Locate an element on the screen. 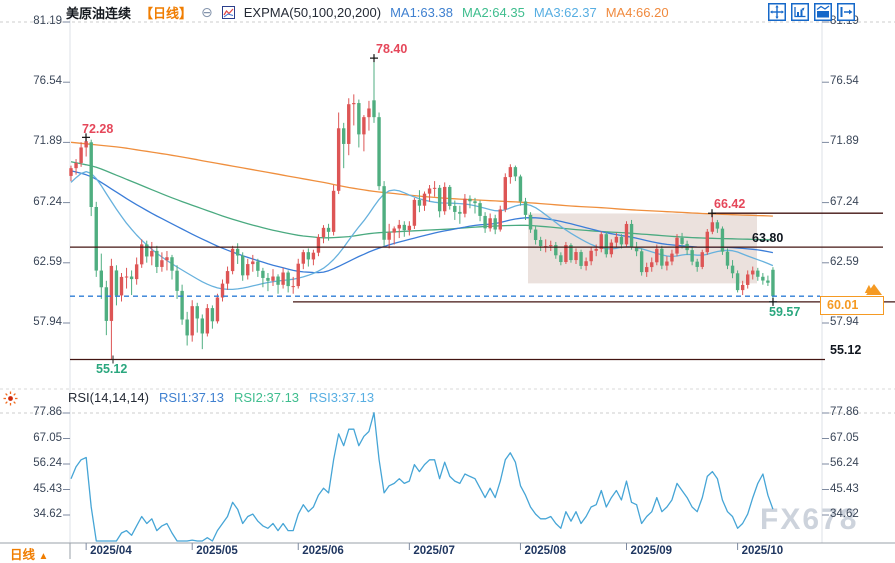 This screenshot has width=895, height=563. rsi-axis-label-left: 56.24 is located at coordinates (47, 463).